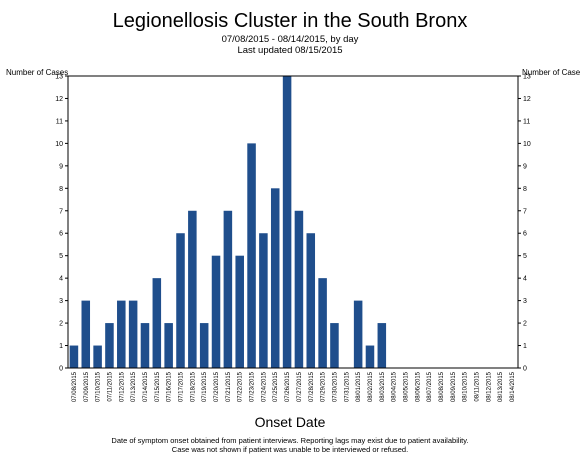  I want to click on bar-07-23-2015, so click(251, 255).